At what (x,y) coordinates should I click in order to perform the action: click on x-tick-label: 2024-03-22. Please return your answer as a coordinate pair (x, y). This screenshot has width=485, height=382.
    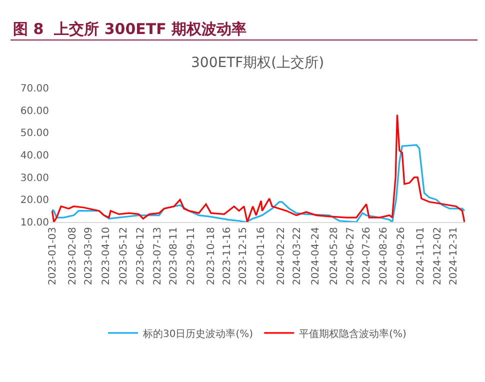
    Looking at the image, I should click on (298, 256).